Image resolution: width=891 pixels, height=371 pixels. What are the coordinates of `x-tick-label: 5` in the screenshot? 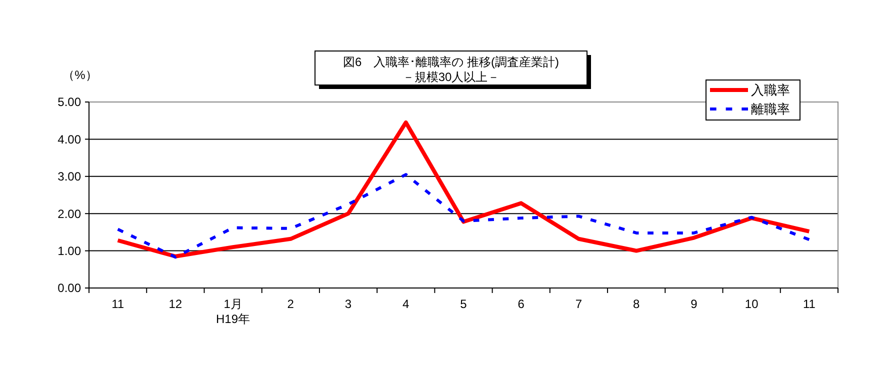 It's located at (464, 304).